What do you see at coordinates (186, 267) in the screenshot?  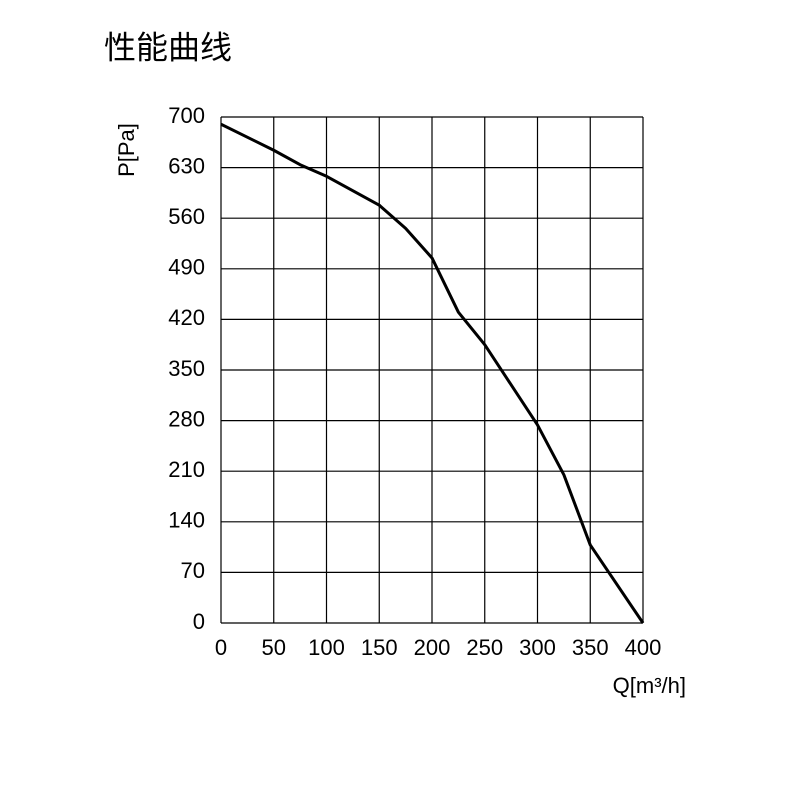 I see `y-tick-label: 490` at bounding box center [186, 267].